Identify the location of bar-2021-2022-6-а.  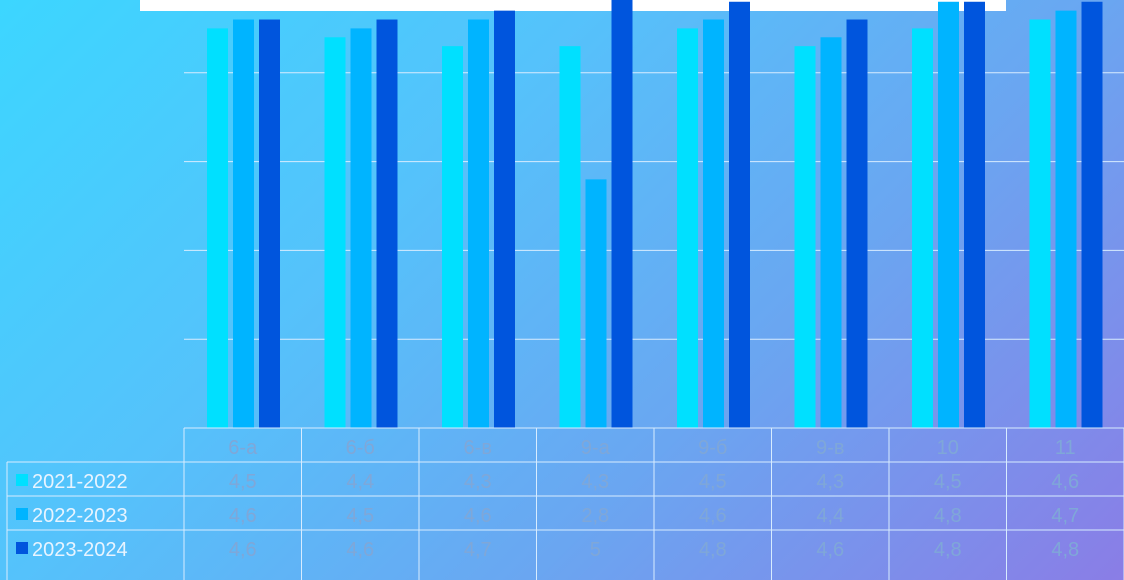
(217, 228).